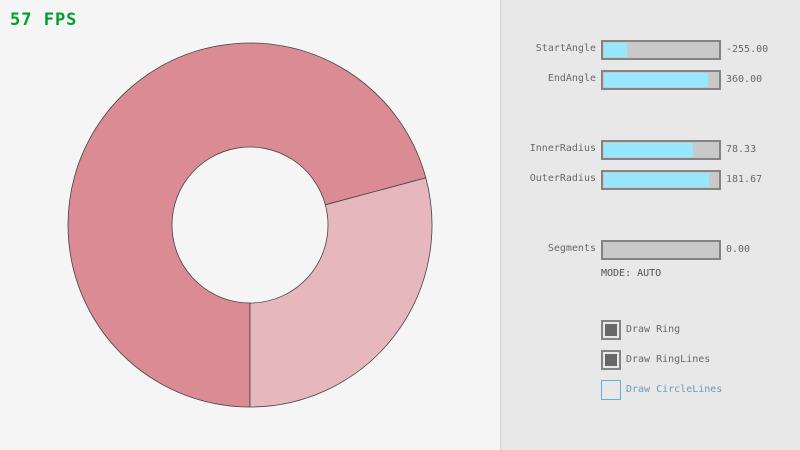 This screenshot has width=800, height=450. Describe the element at coordinates (738, 249) in the screenshot. I see `slider-value: 0.00` at that location.